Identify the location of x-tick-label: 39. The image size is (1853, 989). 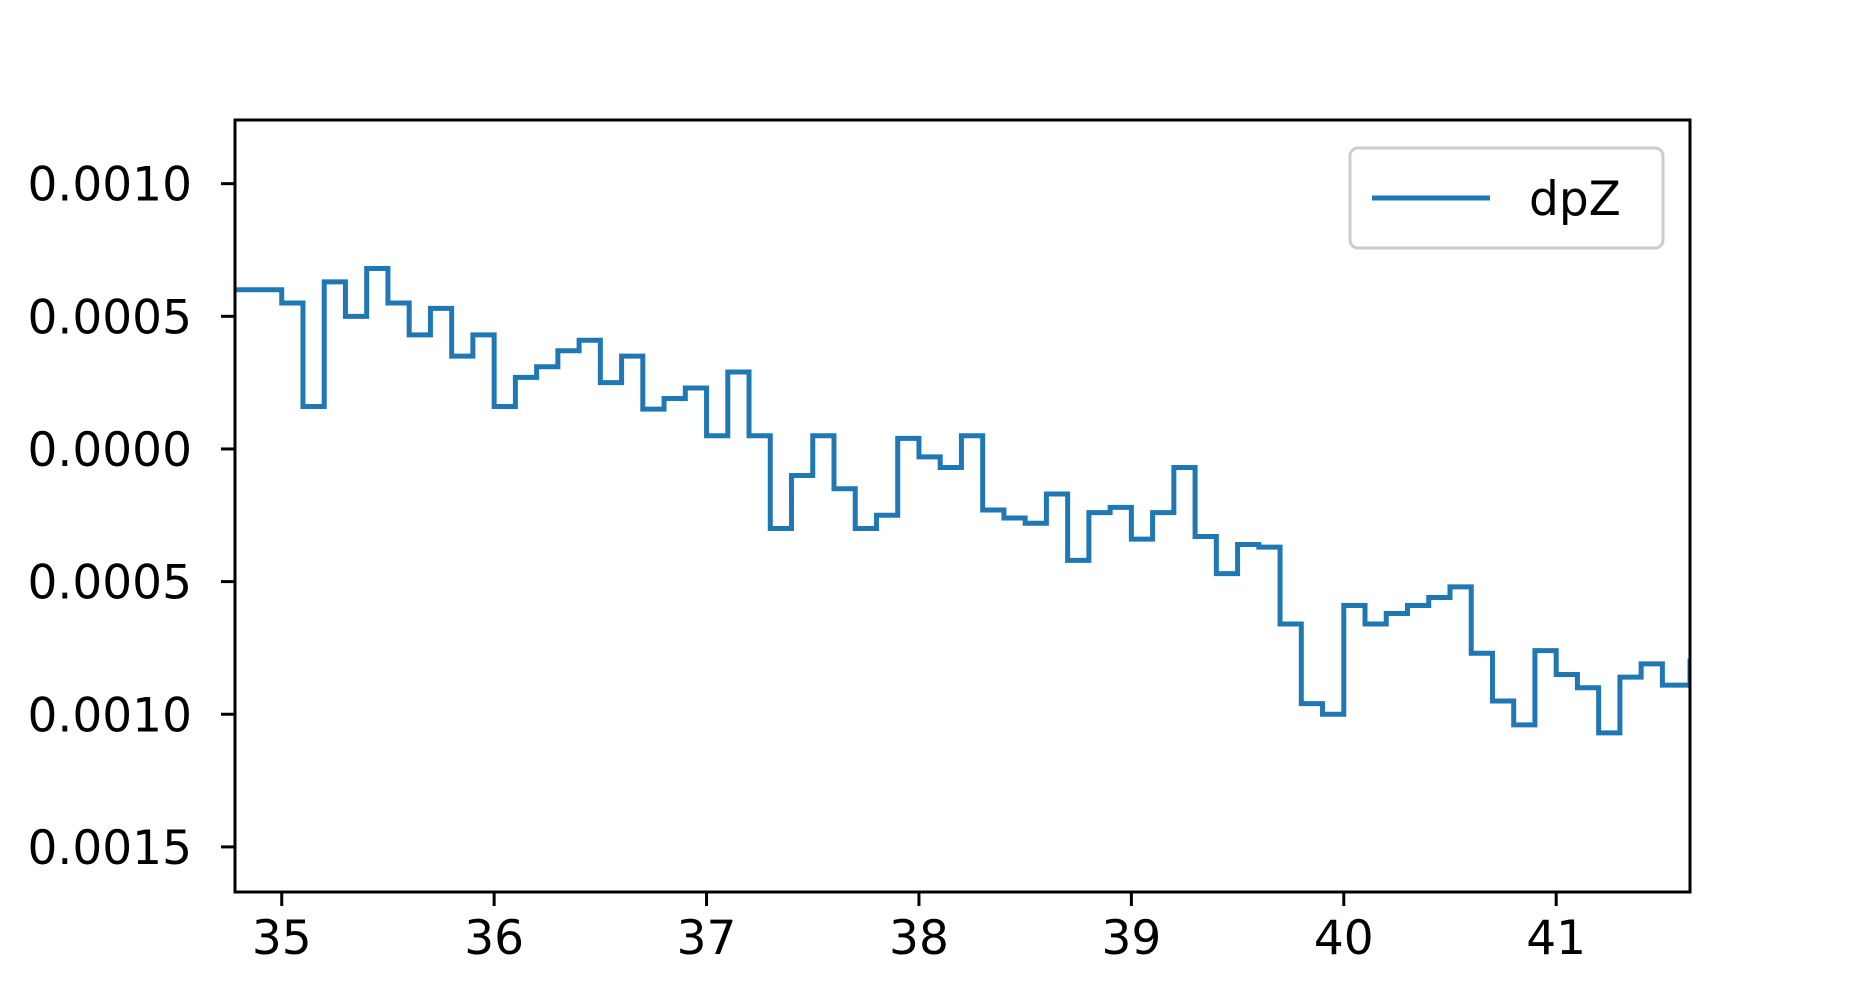
(1131, 938).